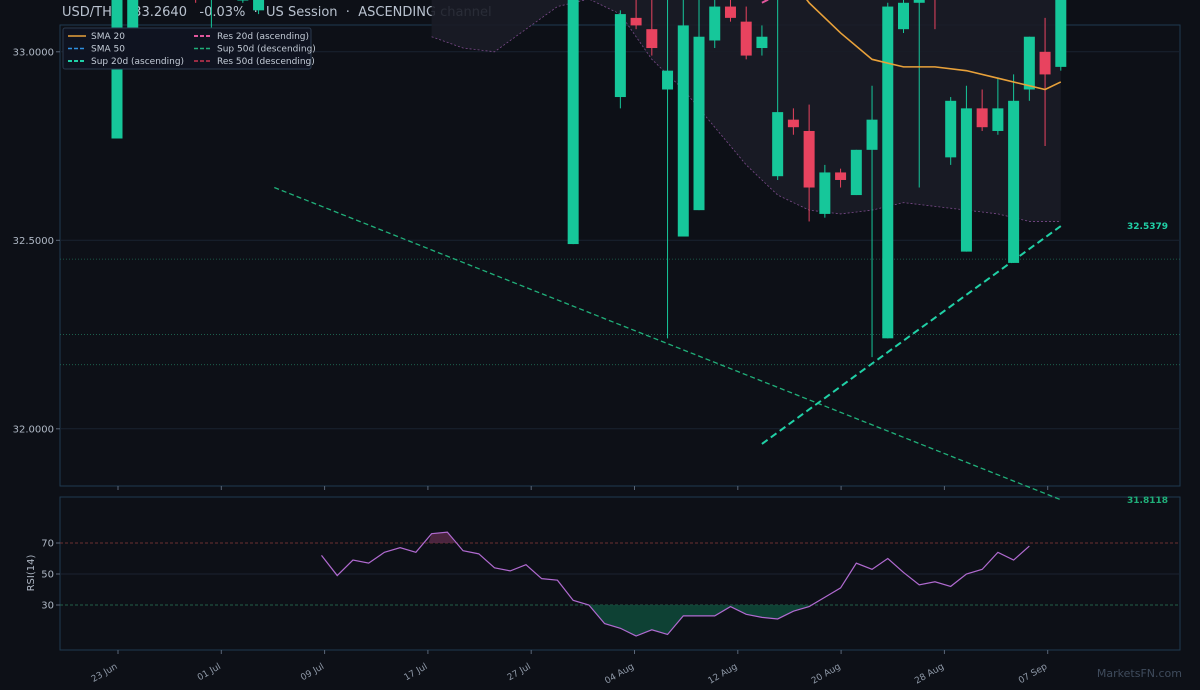  Describe the element at coordinates (187, 48) in the screenshot. I see `legend-box` at that location.